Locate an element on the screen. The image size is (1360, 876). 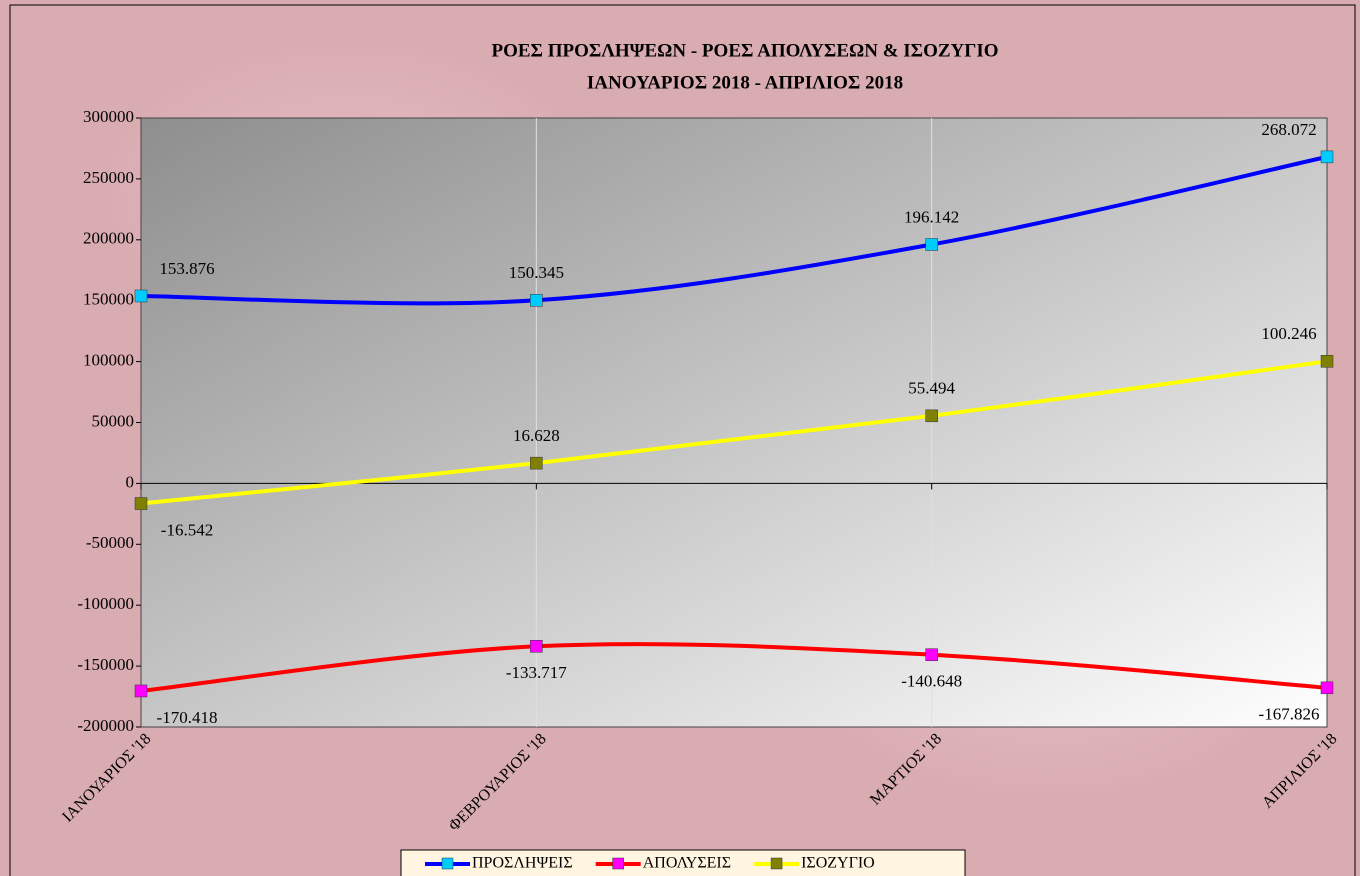
y-tick-label: -200000 is located at coordinates (105, 725).